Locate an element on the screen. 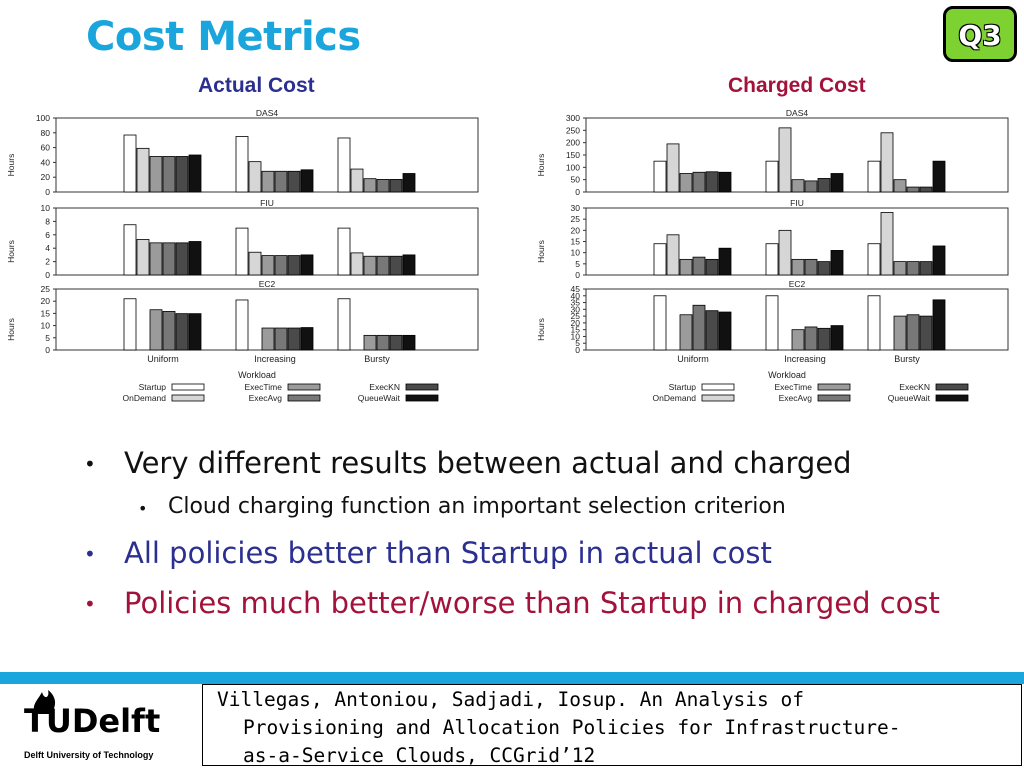 The image size is (1024, 770). legend-label: OnDemand is located at coordinates (675, 398).